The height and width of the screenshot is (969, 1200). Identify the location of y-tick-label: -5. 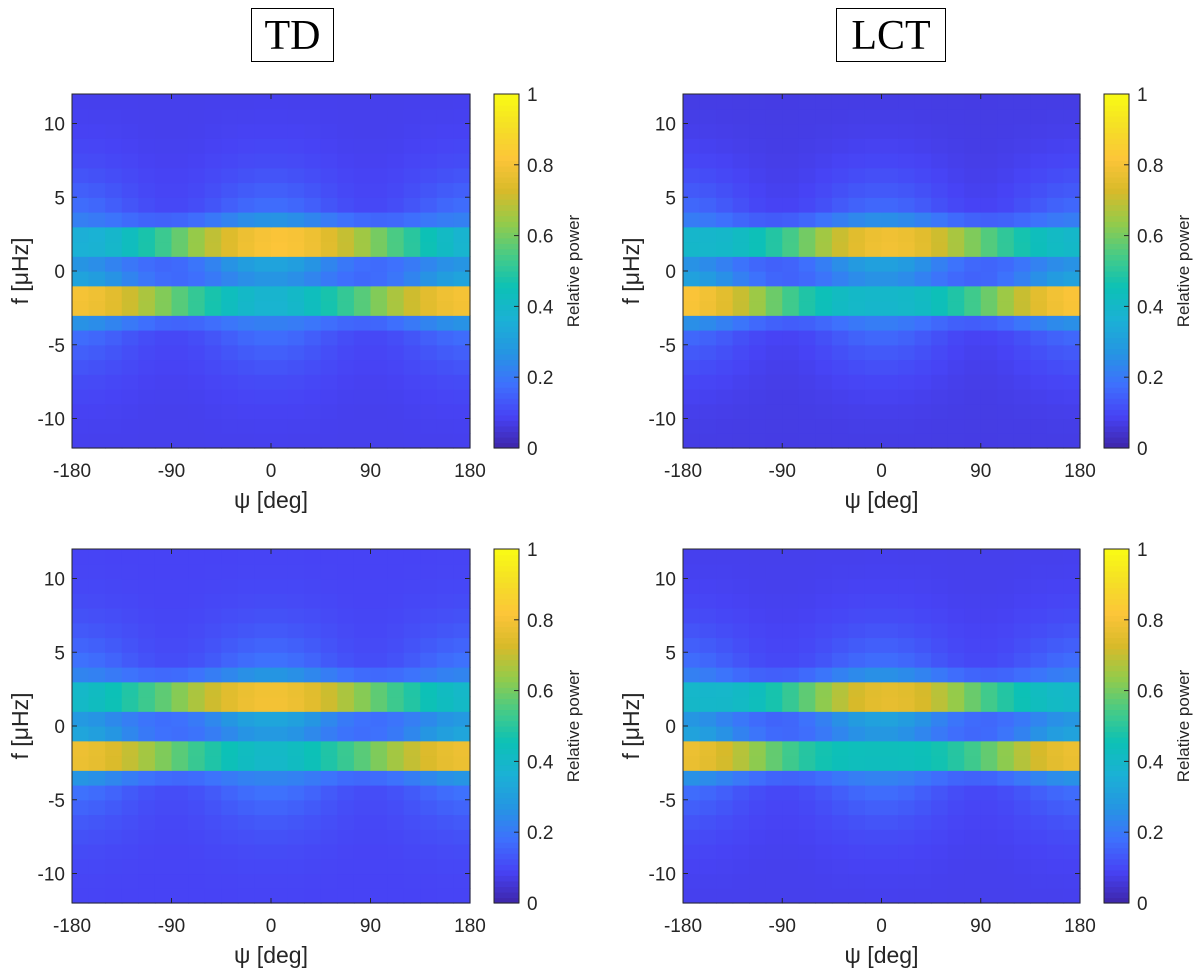
(56, 801).